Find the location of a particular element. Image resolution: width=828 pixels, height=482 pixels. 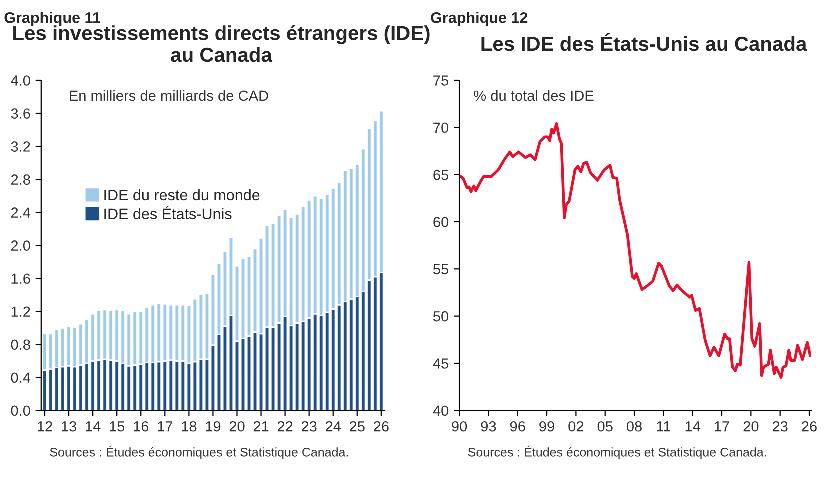

y-tick-label: 60 is located at coordinates (441, 222).